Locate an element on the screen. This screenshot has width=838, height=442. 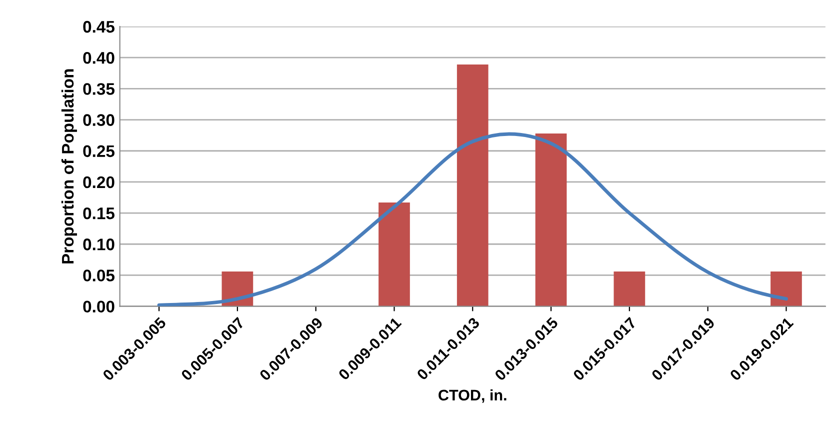
y-tick-label: 0.25 is located at coordinates (99, 151).